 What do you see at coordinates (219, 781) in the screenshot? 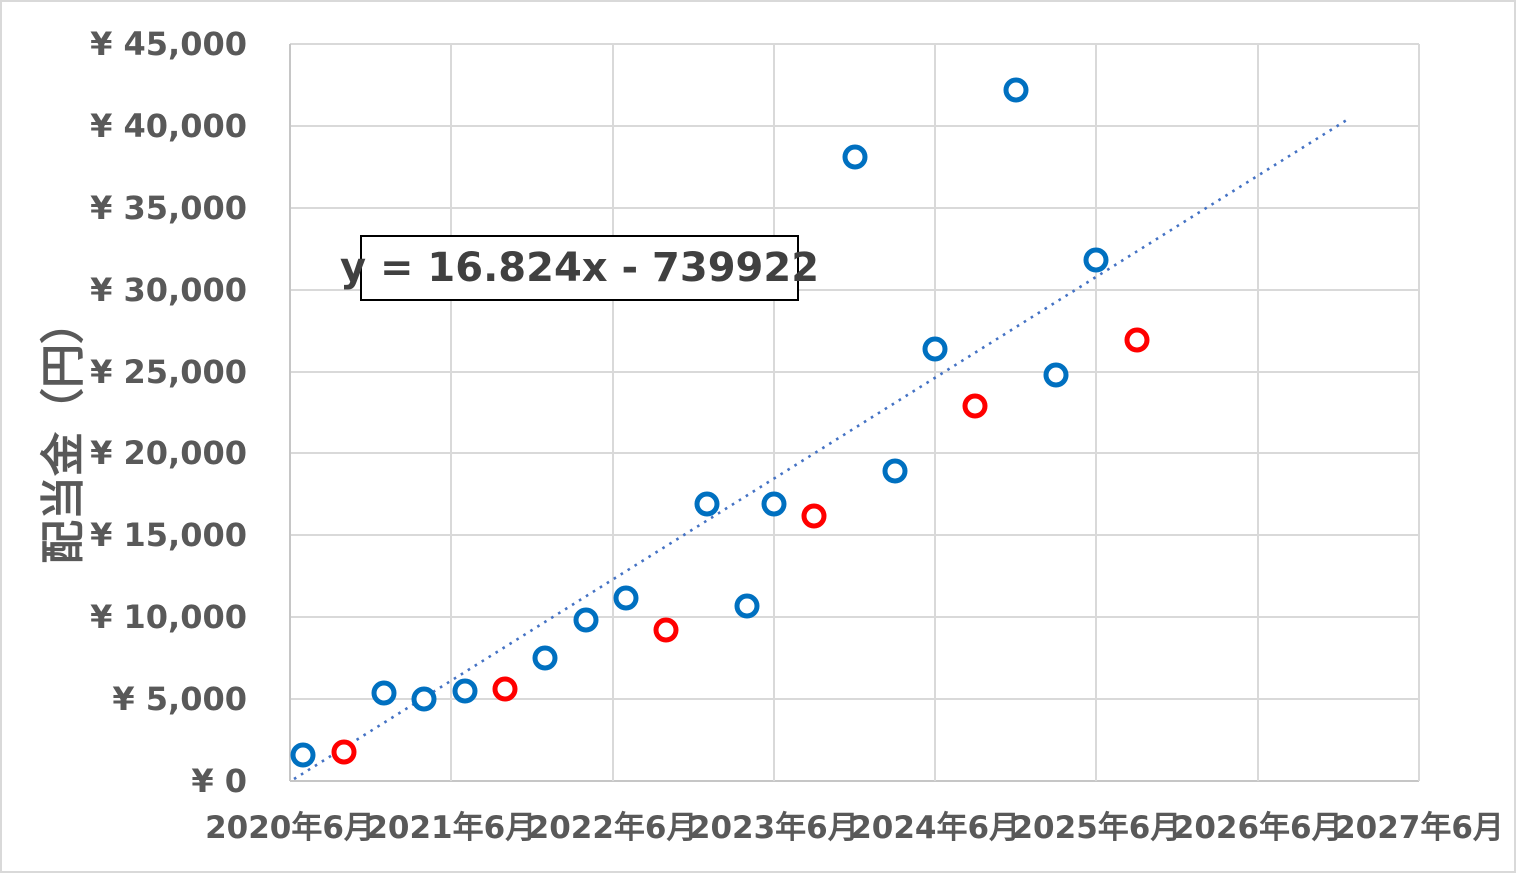
I see `y-tick-label: ¥ 0` at bounding box center [219, 781].